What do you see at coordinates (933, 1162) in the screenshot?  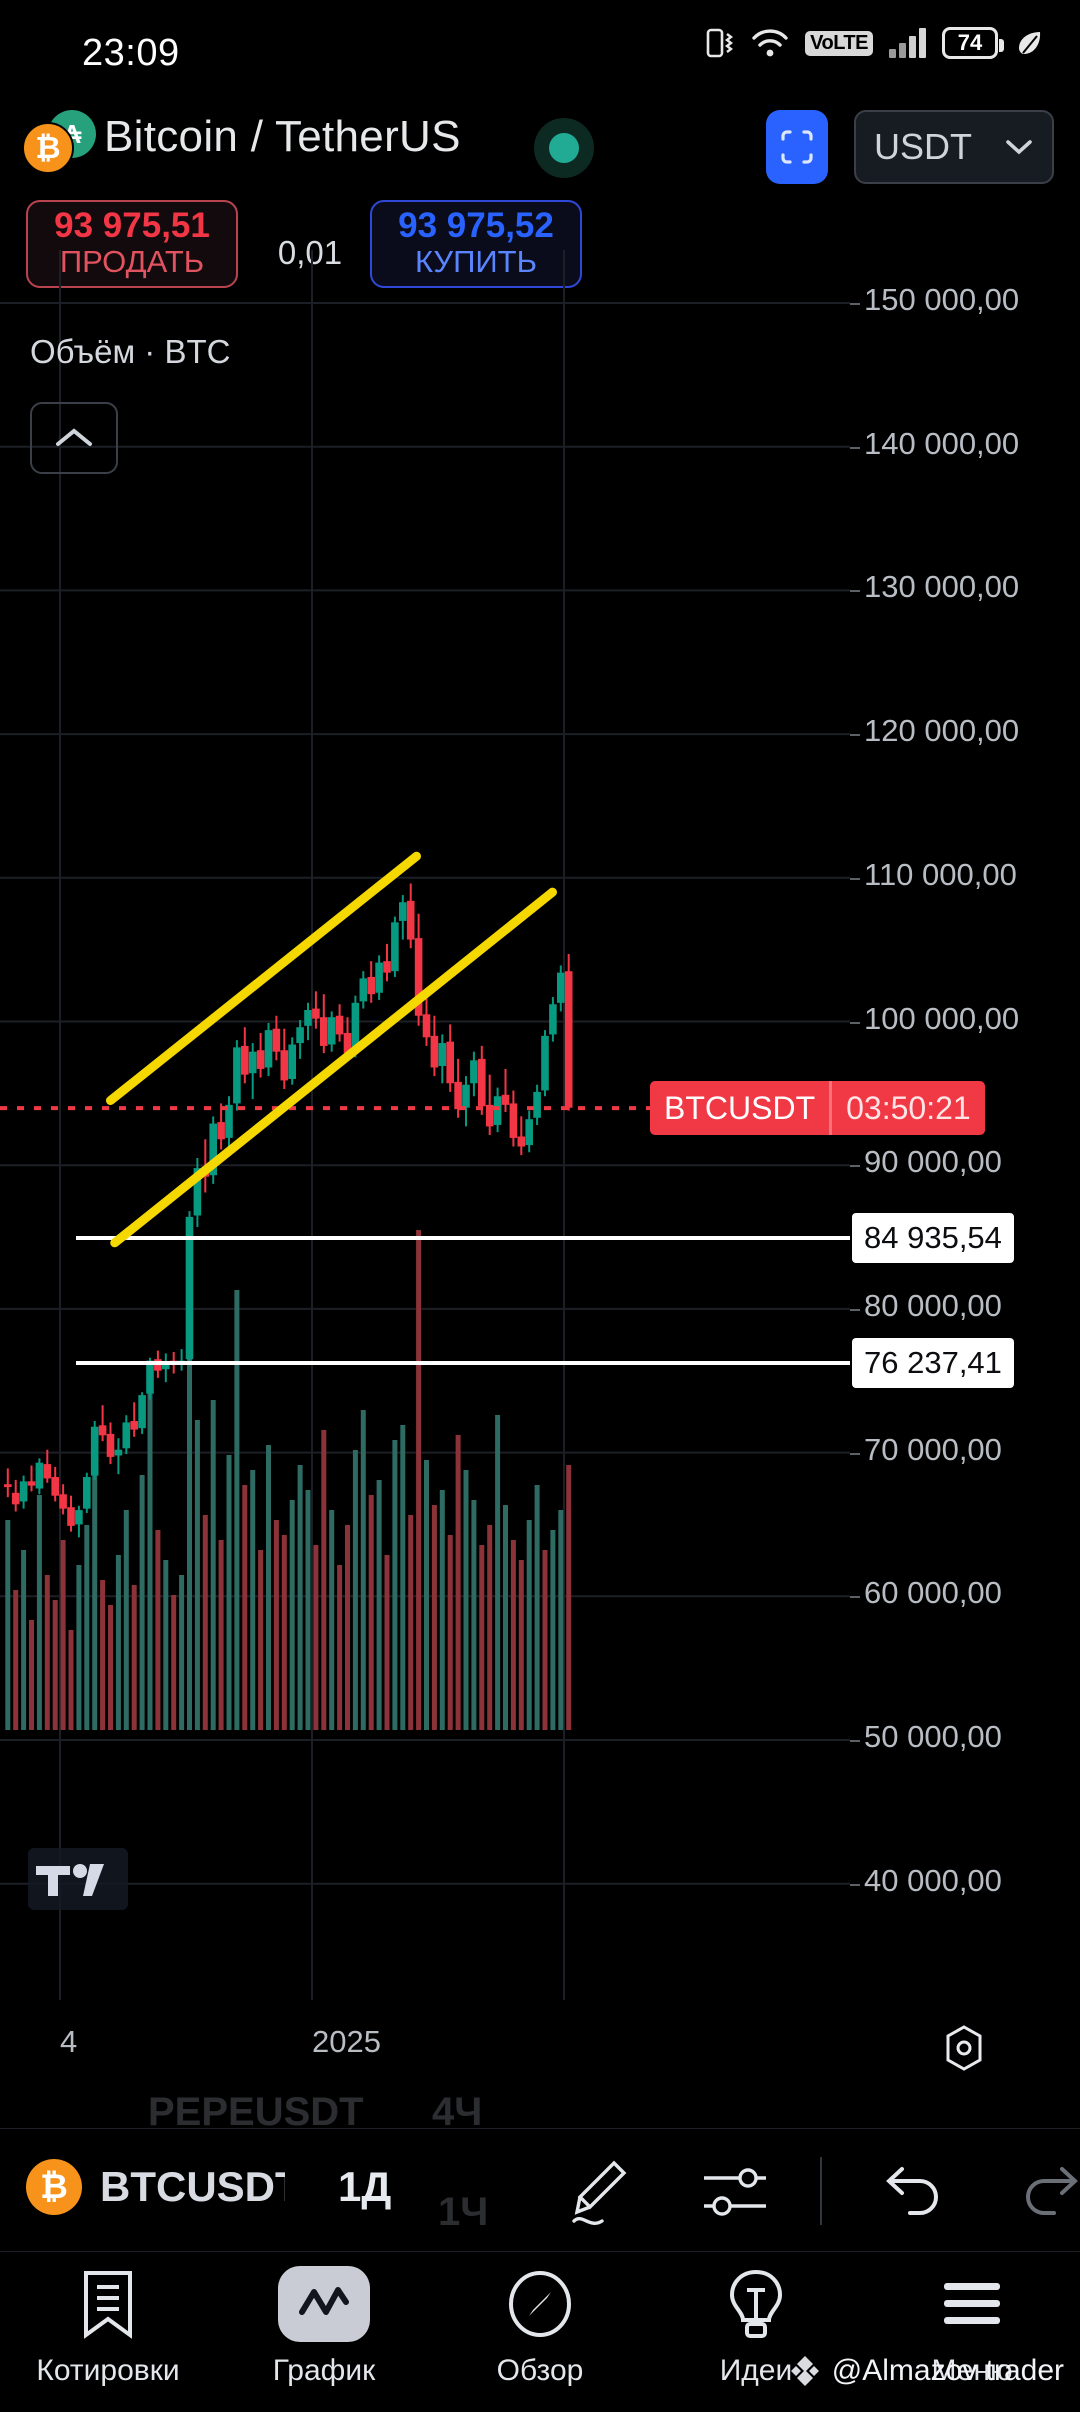 I see `price-axis-label: 90 000,00` at bounding box center [933, 1162].